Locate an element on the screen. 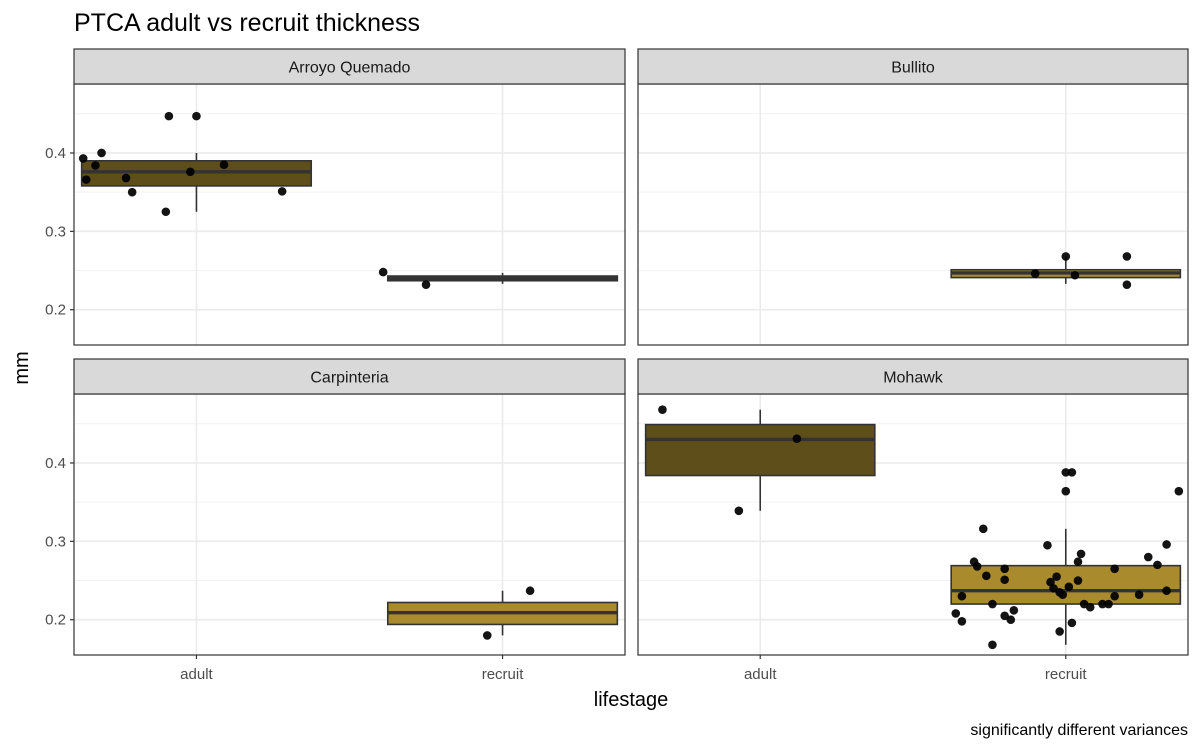  facet-strip-label: Carpinteria is located at coordinates (349, 378).